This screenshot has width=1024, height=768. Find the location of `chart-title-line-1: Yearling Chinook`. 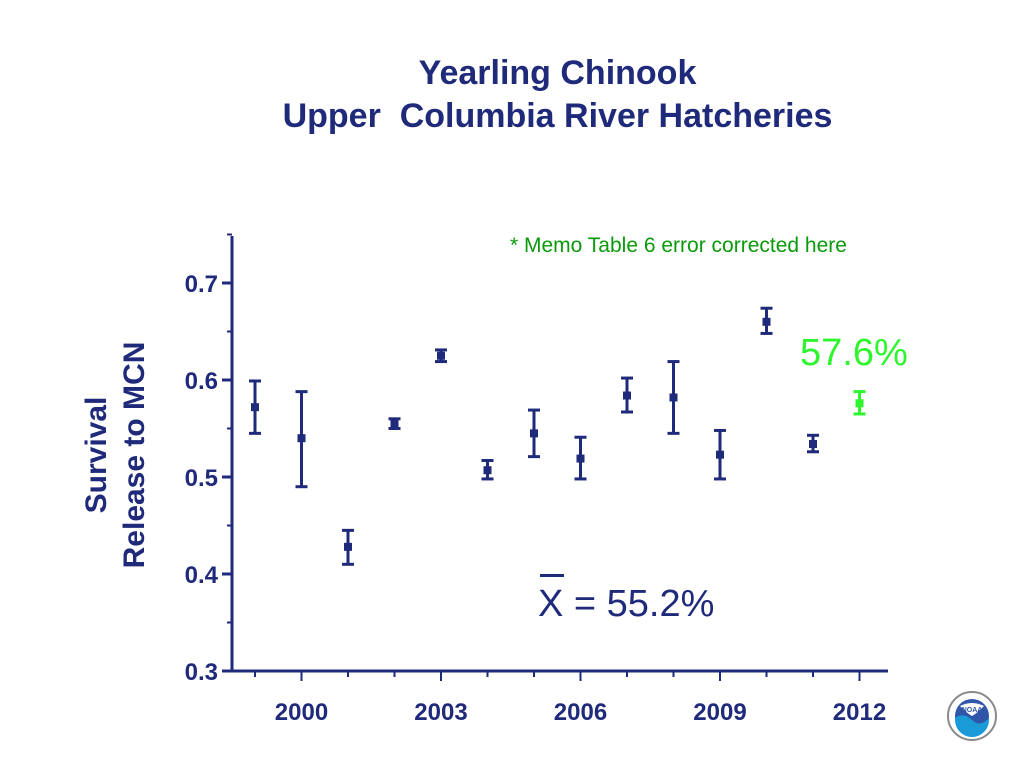

chart-title-line-1: Yearling Chinook is located at coordinates (557, 73).